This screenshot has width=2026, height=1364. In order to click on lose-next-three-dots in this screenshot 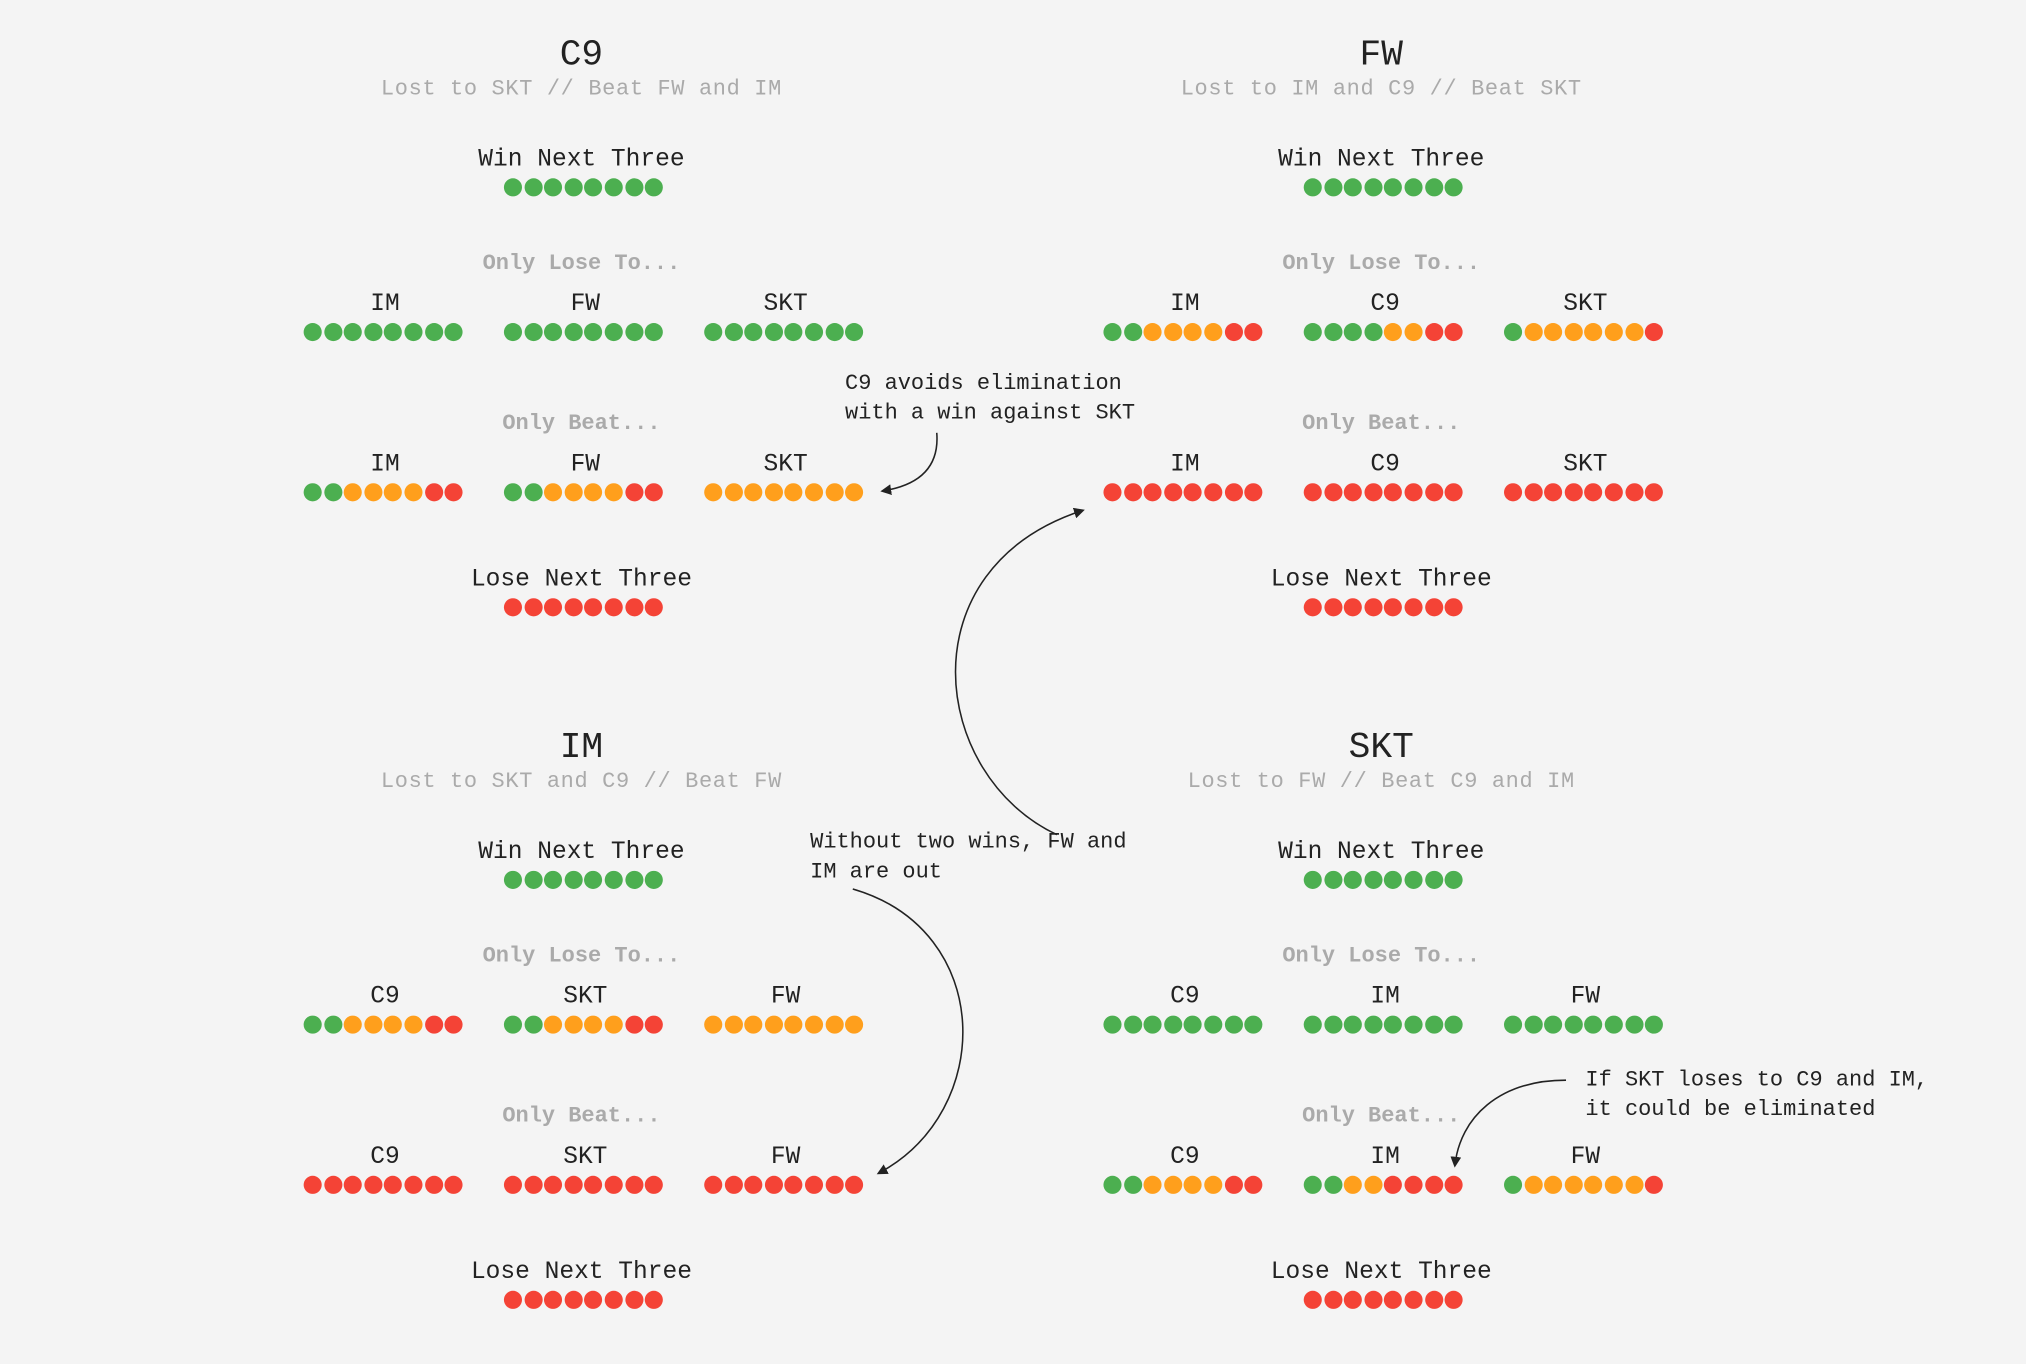, I will do `click(1385, 1299)`.